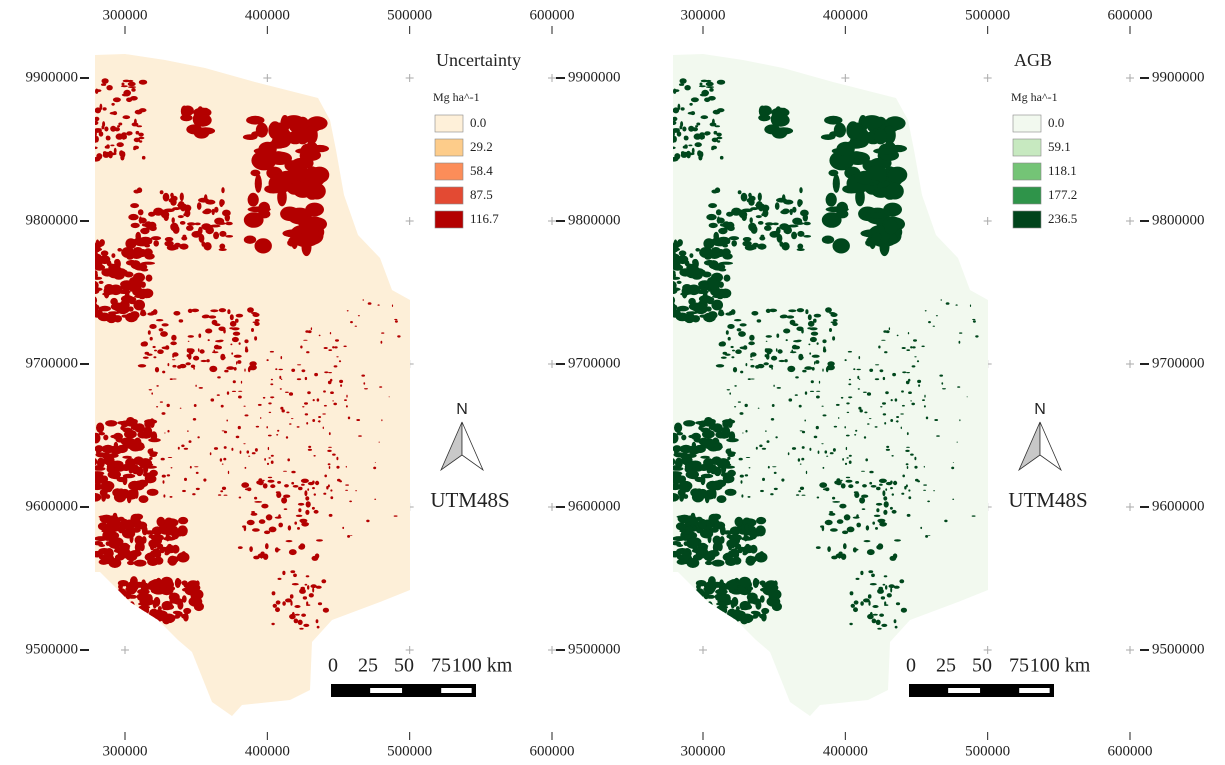  I want to click on x-tick-label: 400000, so click(267, 751).